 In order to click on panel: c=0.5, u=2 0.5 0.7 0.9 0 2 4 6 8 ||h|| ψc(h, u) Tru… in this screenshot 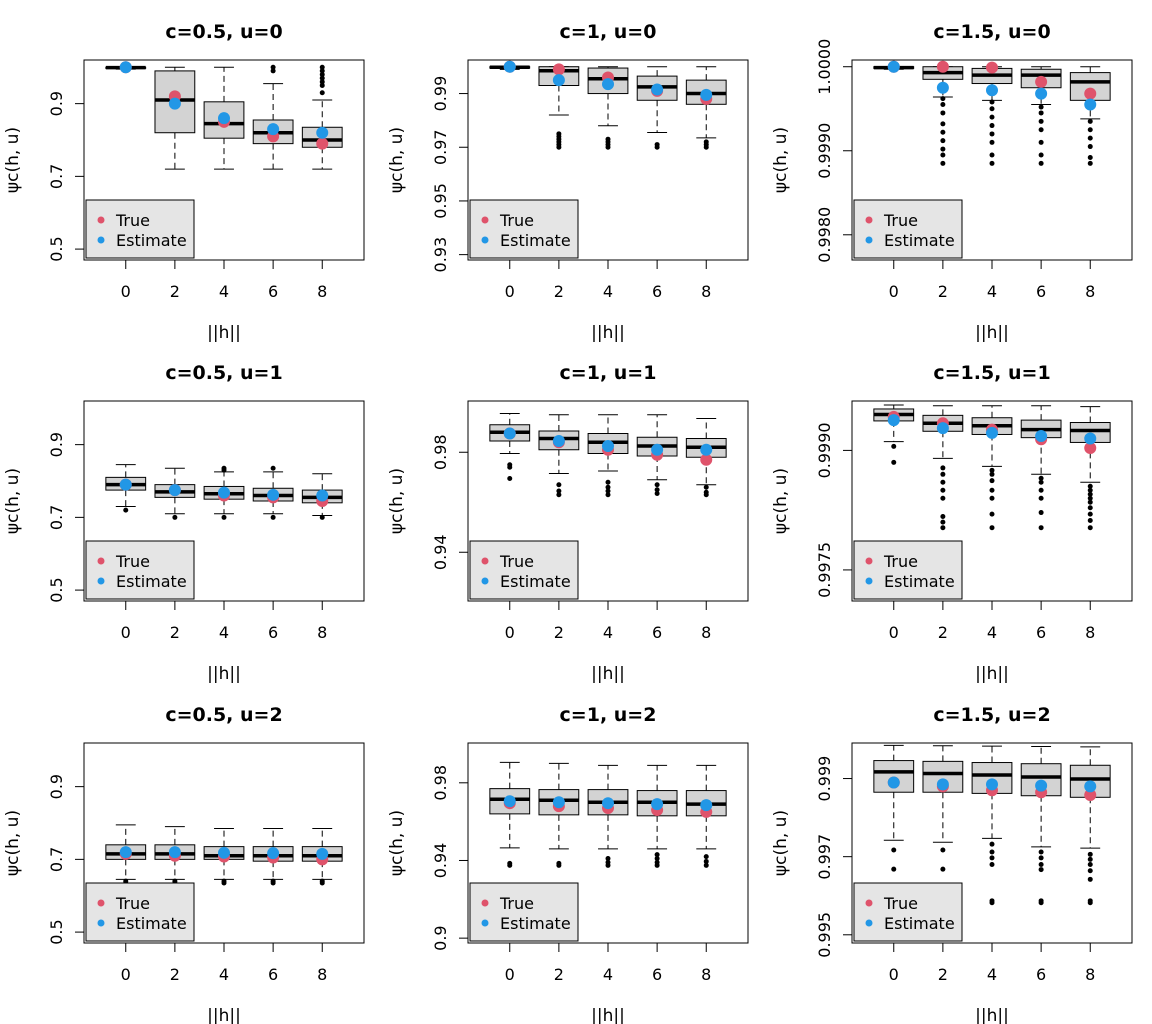, I will do `click(184, 864)`.